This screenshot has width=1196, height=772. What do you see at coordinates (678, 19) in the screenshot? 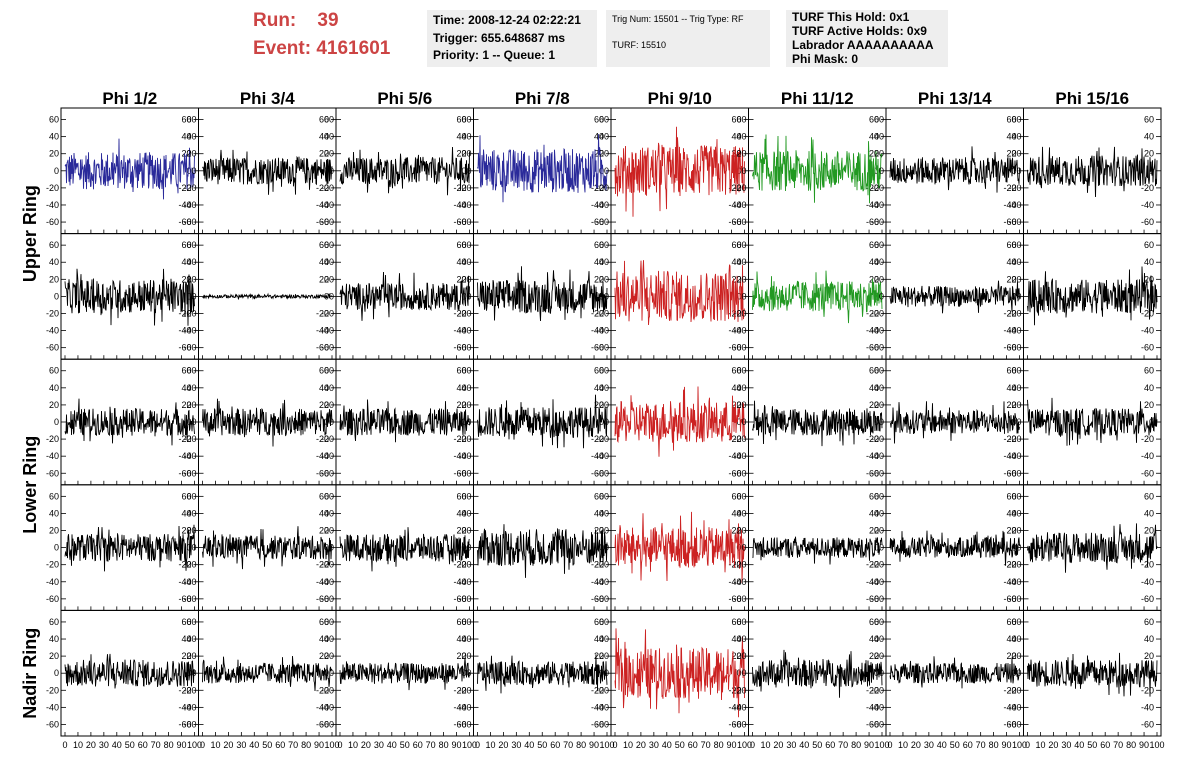
I see `trig-num-text: Trig Num: 15501 -- Trig Type: RF` at bounding box center [678, 19].